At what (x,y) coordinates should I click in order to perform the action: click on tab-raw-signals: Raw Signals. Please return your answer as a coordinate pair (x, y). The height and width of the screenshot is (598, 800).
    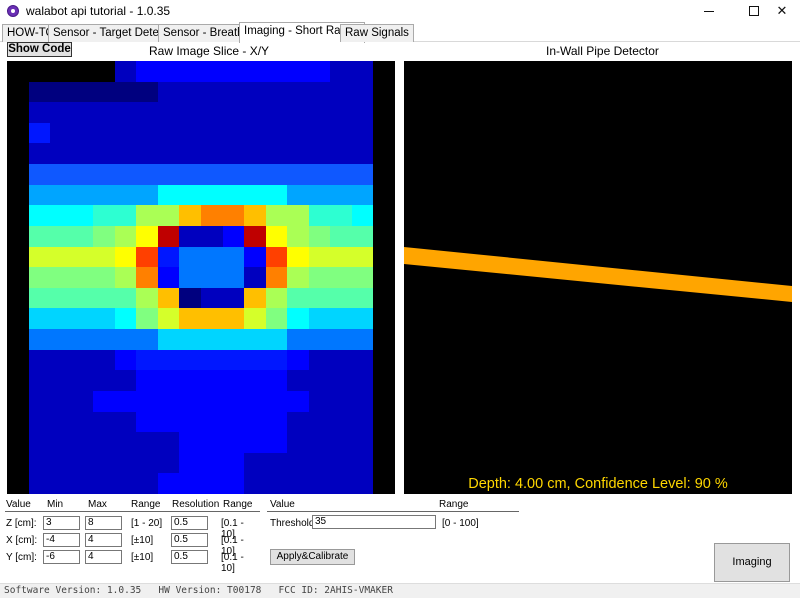
    Looking at the image, I should click on (377, 33).